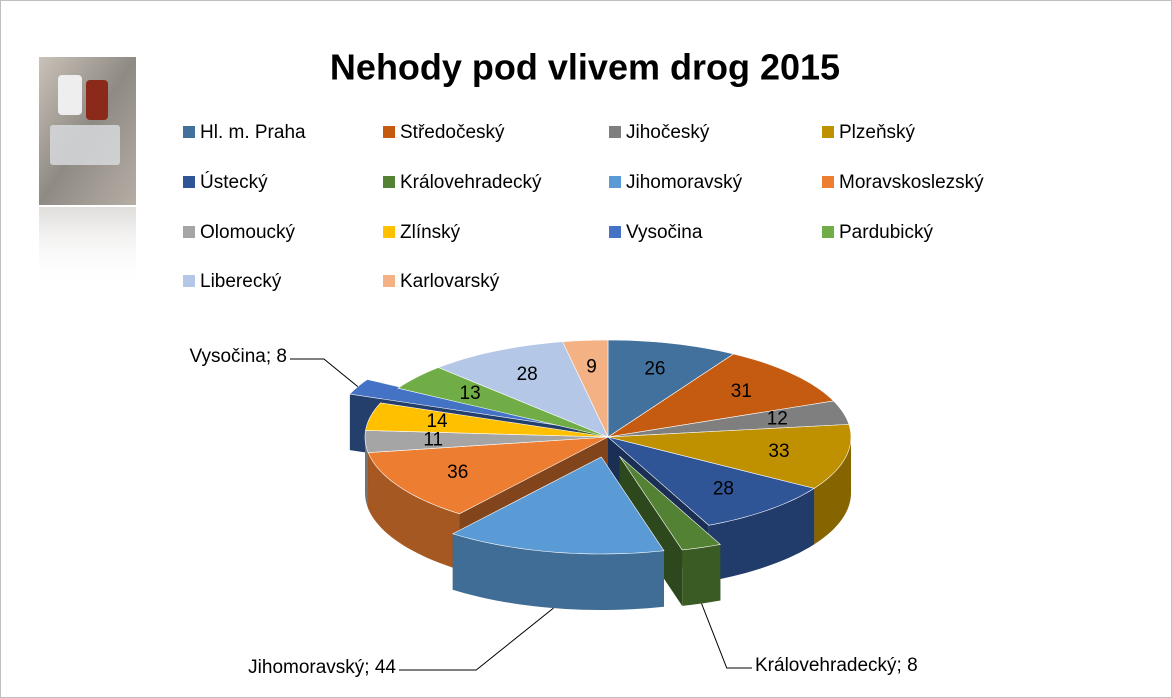 The height and width of the screenshot is (698, 1172). I want to click on data-label: Královehradecký; 8, so click(836, 665).